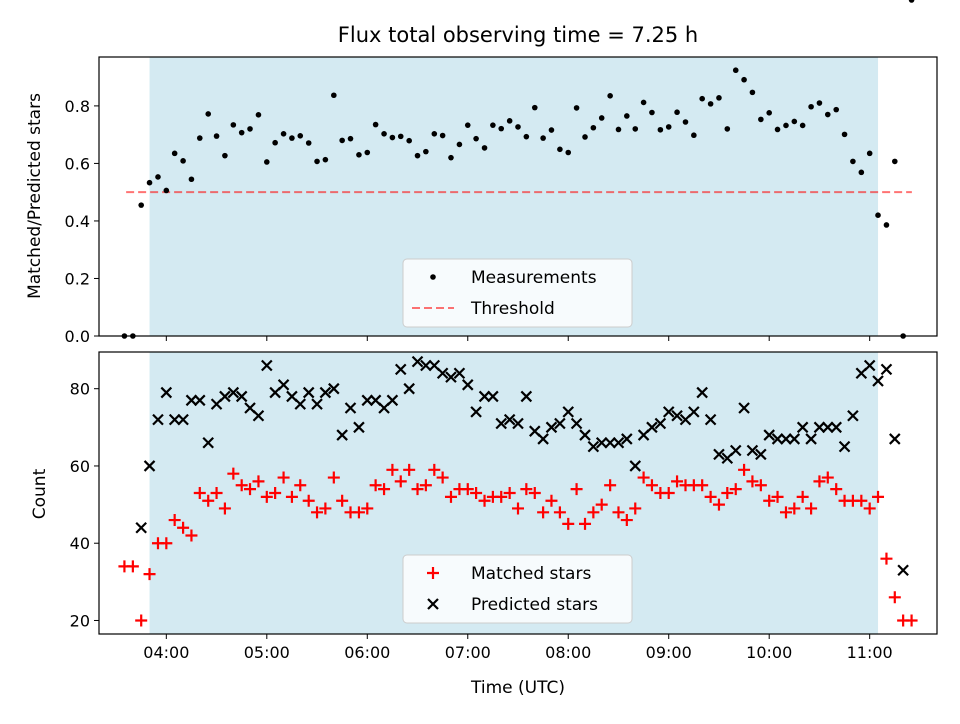 Image resolution: width=960 pixels, height=724 pixels. Describe the element at coordinates (80, 389) in the screenshot. I see `y-tick-label: 80` at that location.